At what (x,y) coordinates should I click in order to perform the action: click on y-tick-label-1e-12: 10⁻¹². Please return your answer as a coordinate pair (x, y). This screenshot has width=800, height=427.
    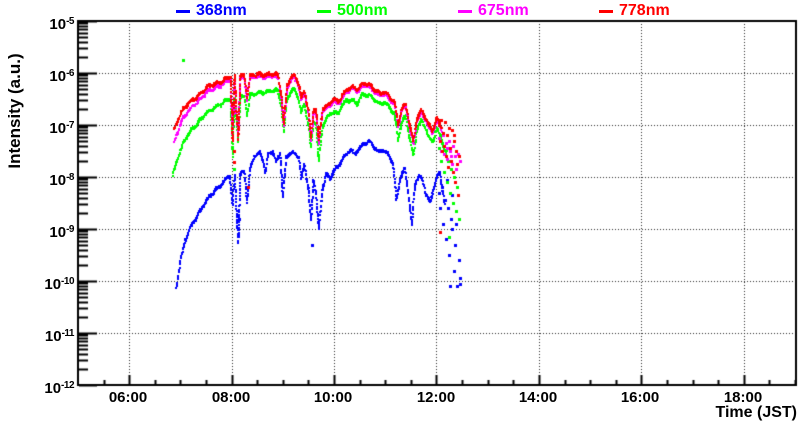
    Looking at the image, I should click on (59, 388).